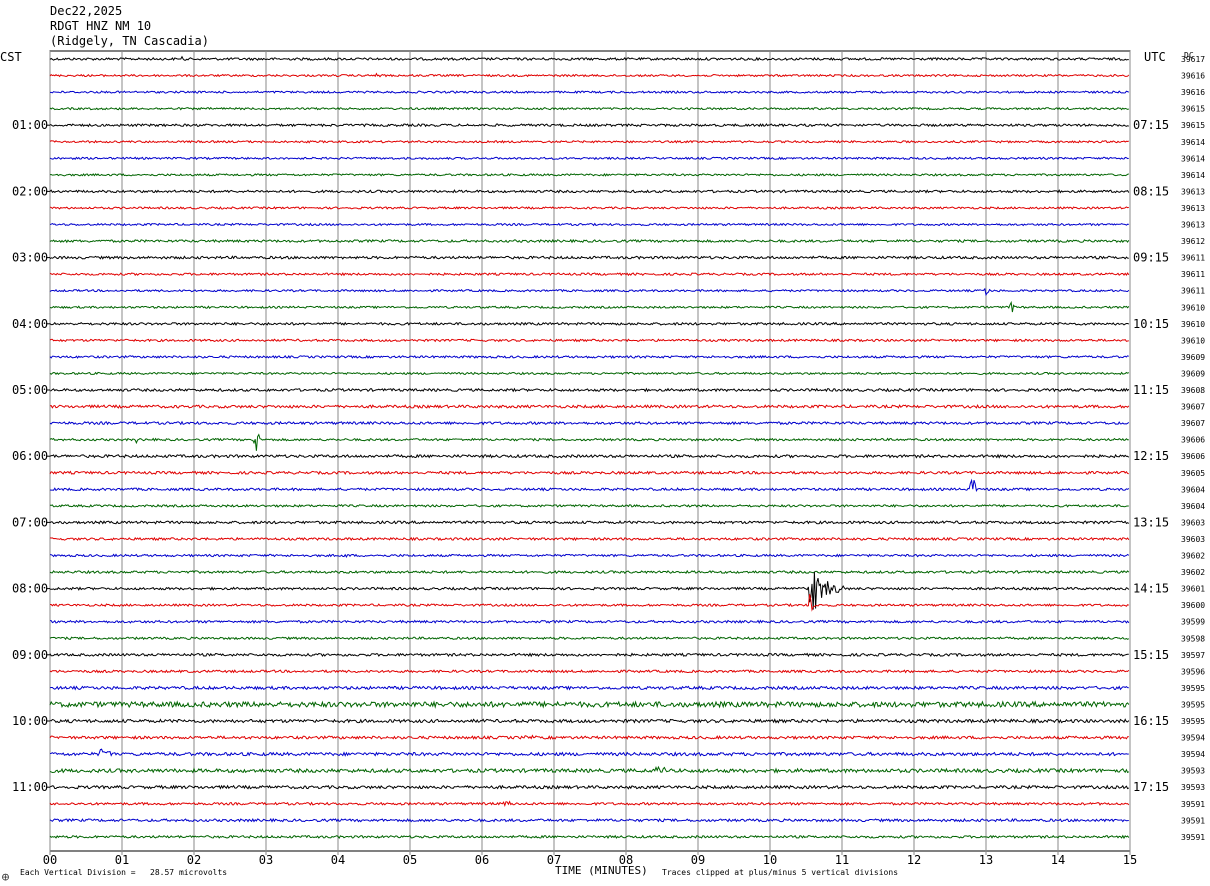 This screenshot has width=1210, height=886. What do you see at coordinates (1193, 258) in the screenshot?
I see `dc-offset-label: 39611` at bounding box center [1193, 258].